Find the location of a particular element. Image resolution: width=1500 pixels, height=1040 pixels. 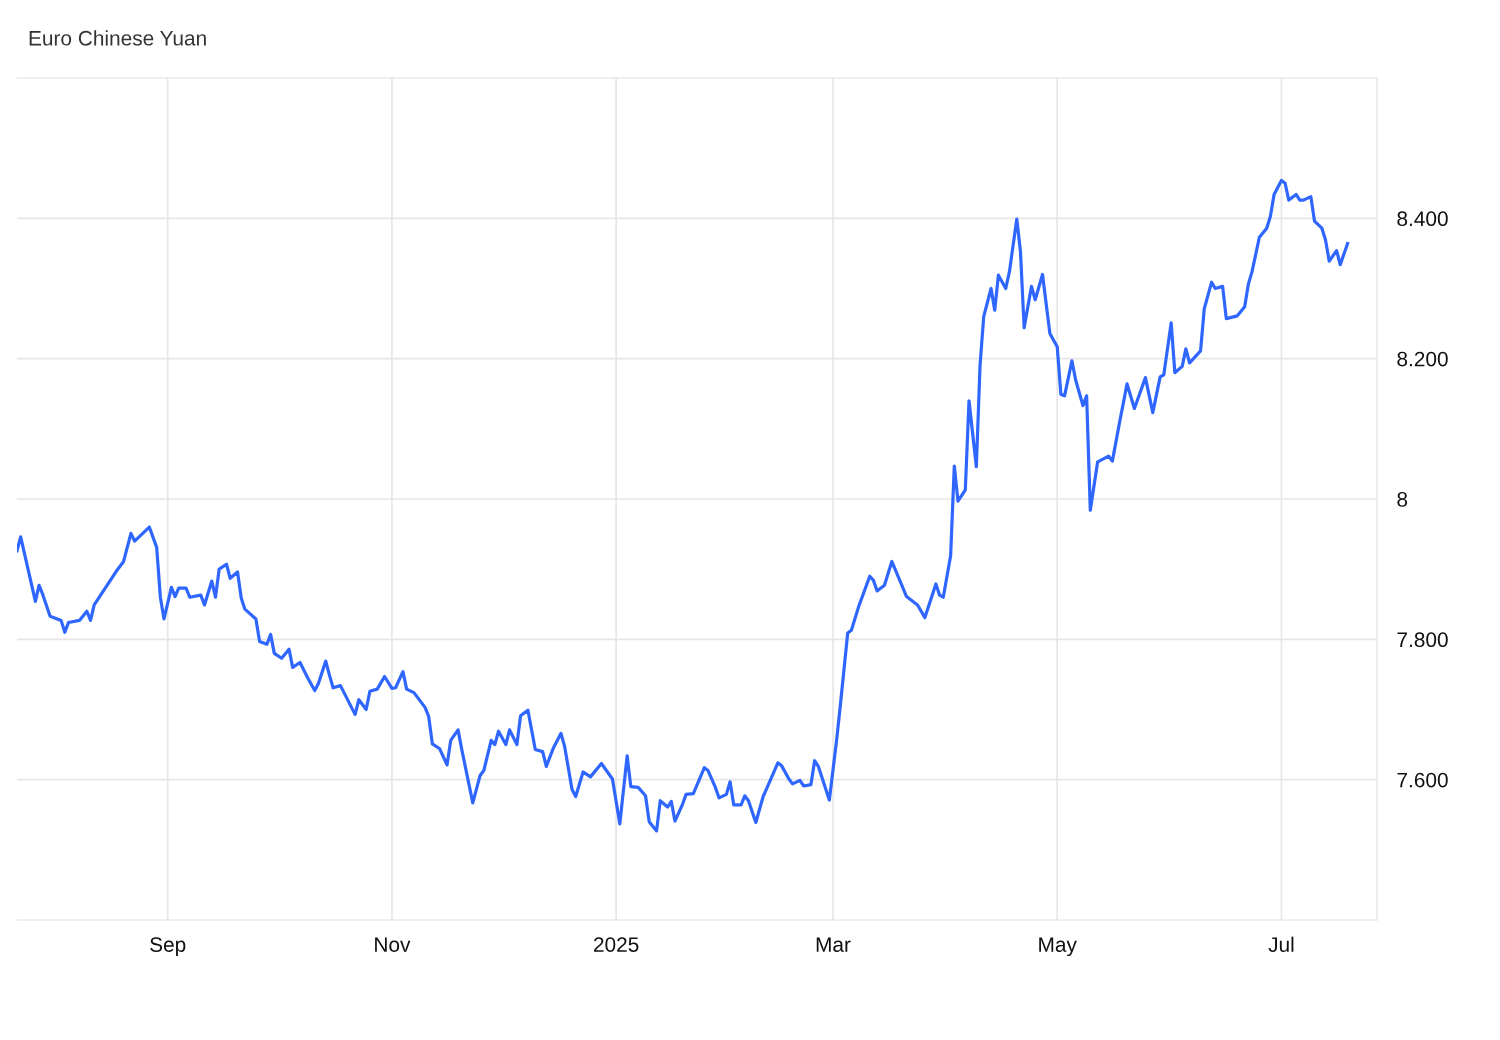

y-tick-label: 7.600 is located at coordinates (1422, 780).